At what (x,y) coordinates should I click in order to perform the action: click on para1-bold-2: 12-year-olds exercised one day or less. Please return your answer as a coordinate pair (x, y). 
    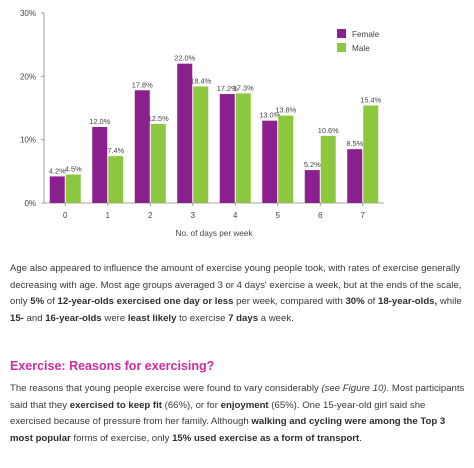
    Looking at the image, I should click on (145, 301).